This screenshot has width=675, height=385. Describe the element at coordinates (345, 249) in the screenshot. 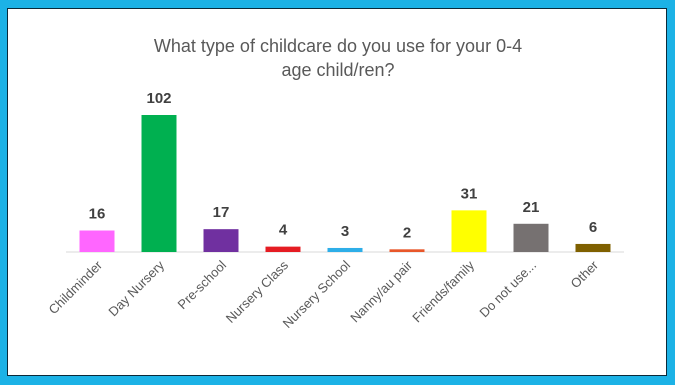

I see `bar-nursery-school` at that location.